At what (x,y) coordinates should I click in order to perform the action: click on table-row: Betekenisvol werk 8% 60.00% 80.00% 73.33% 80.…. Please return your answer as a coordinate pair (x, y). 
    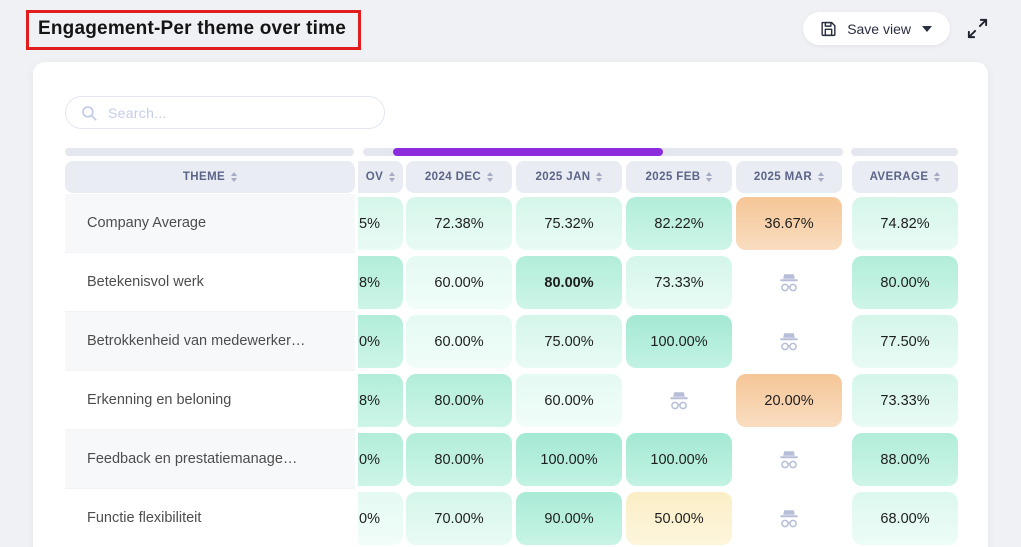
    Looking at the image, I should click on (511, 282).